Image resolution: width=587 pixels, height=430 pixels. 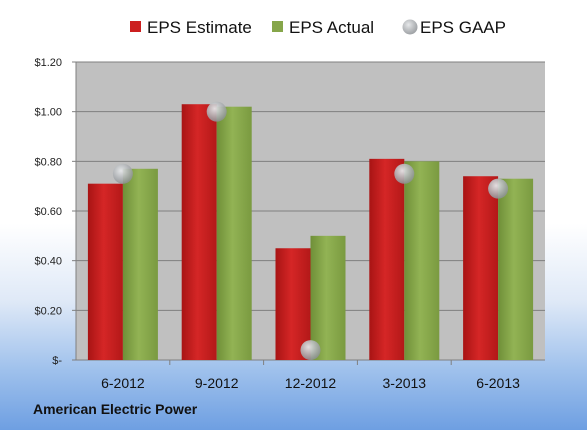 What do you see at coordinates (48, 113) in the screenshot?
I see `y-tick-label: $1.00` at bounding box center [48, 113].